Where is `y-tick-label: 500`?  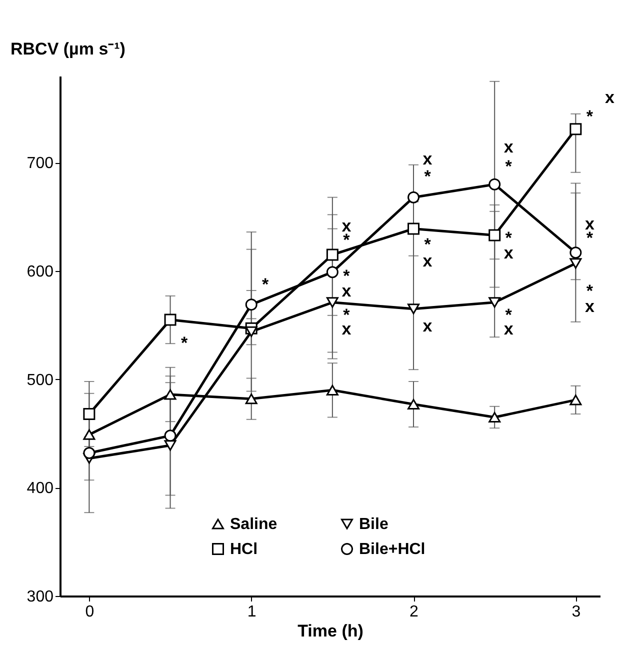
y-tick-label: 500 is located at coordinates (40, 380).